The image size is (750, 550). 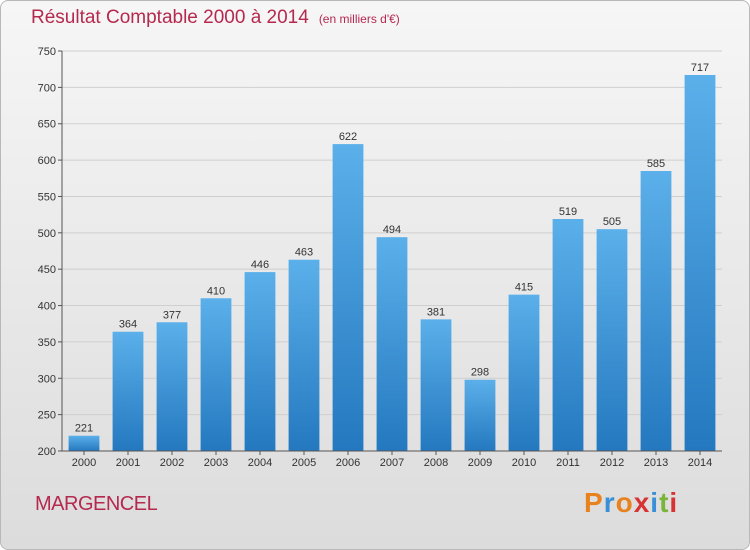 I want to click on bar-value-label: 446, so click(x=260, y=265).